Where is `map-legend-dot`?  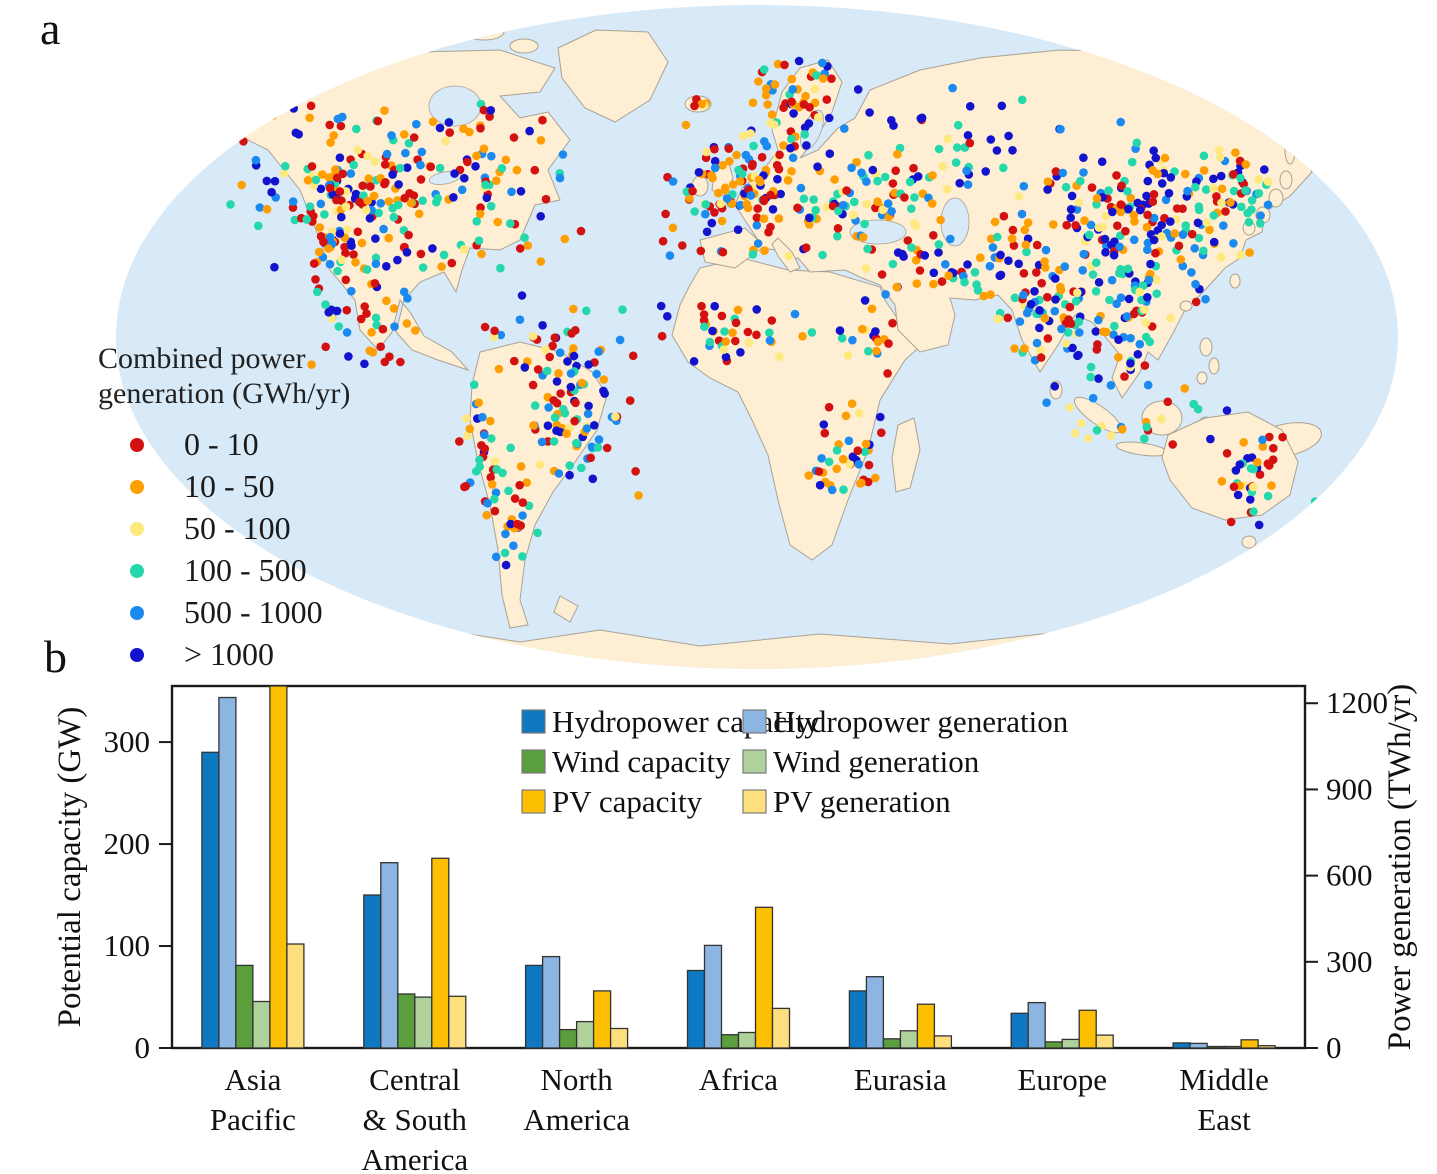
map-legend-dot is located at coordinates (137, 612).